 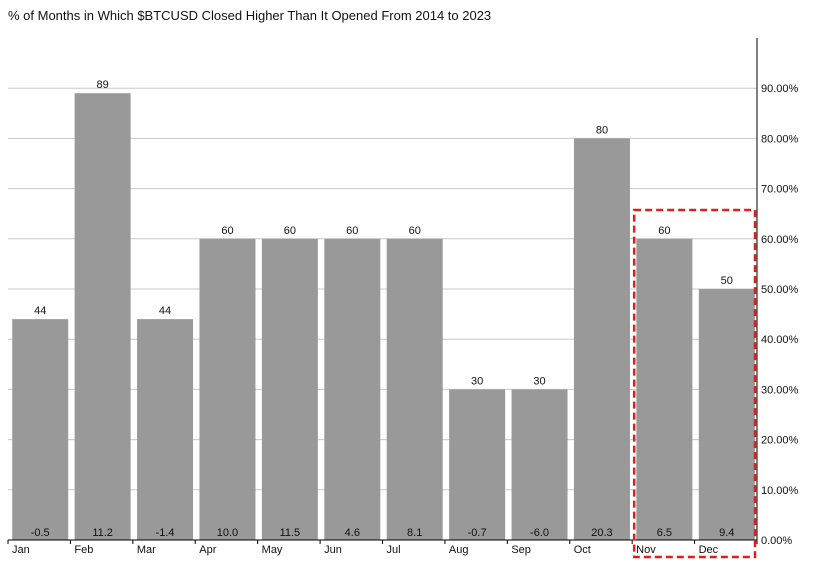 I want to click on y-tick-label: 40.00%, so click(x=780, y=340).